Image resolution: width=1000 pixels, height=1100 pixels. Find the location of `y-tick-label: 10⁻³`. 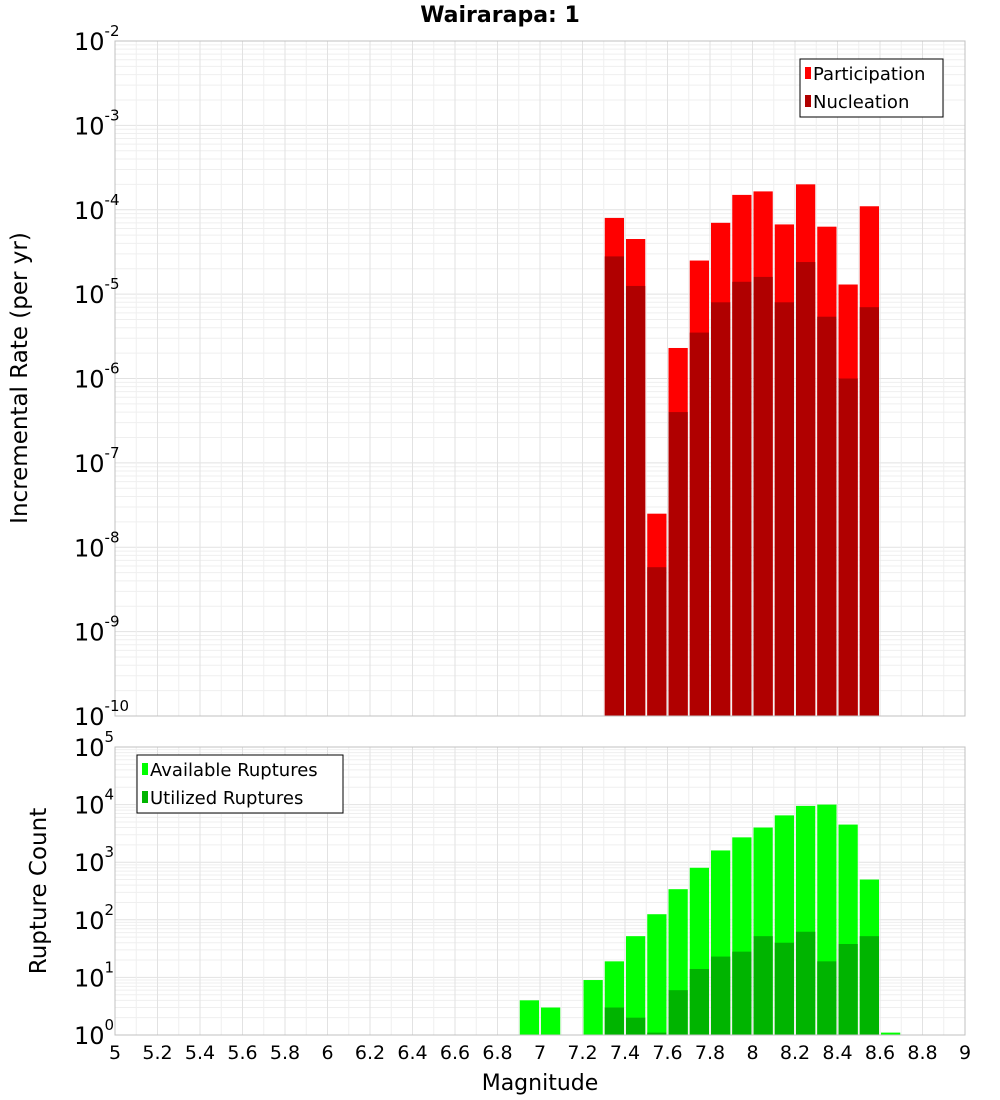

y-tick-label: 10⁻³ is located at coordinates (97, 123).